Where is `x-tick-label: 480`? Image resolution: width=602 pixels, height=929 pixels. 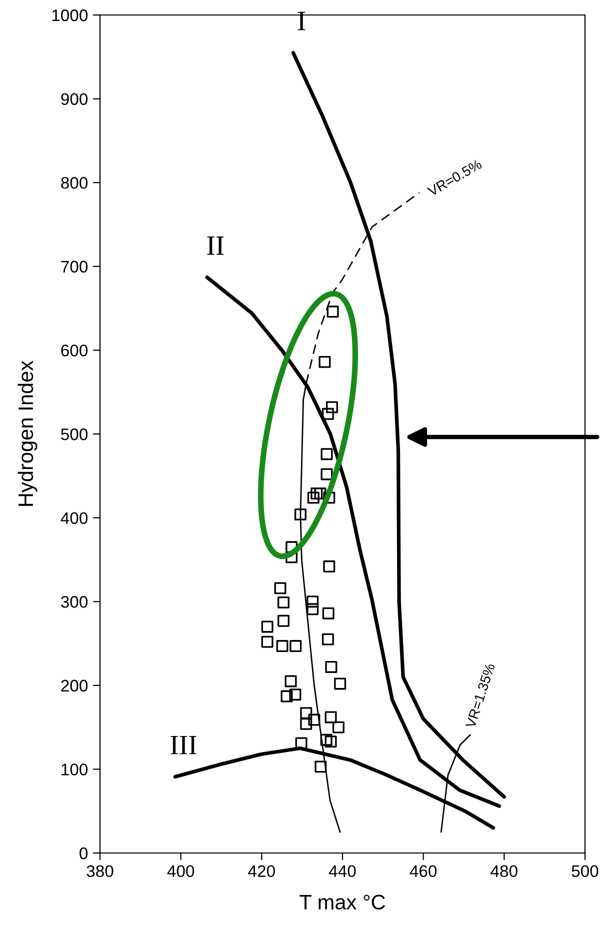 x-tick-label: 480 is located at coordinates (504, 871).